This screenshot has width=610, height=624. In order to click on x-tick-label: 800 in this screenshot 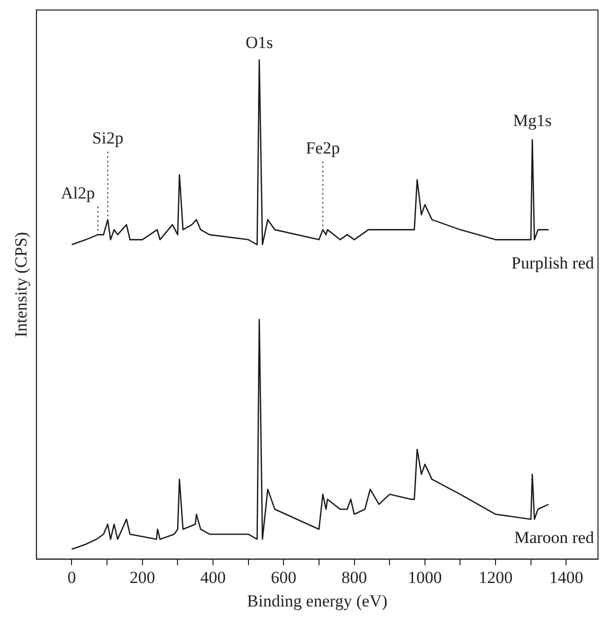, I will do `click(355, 577)`.